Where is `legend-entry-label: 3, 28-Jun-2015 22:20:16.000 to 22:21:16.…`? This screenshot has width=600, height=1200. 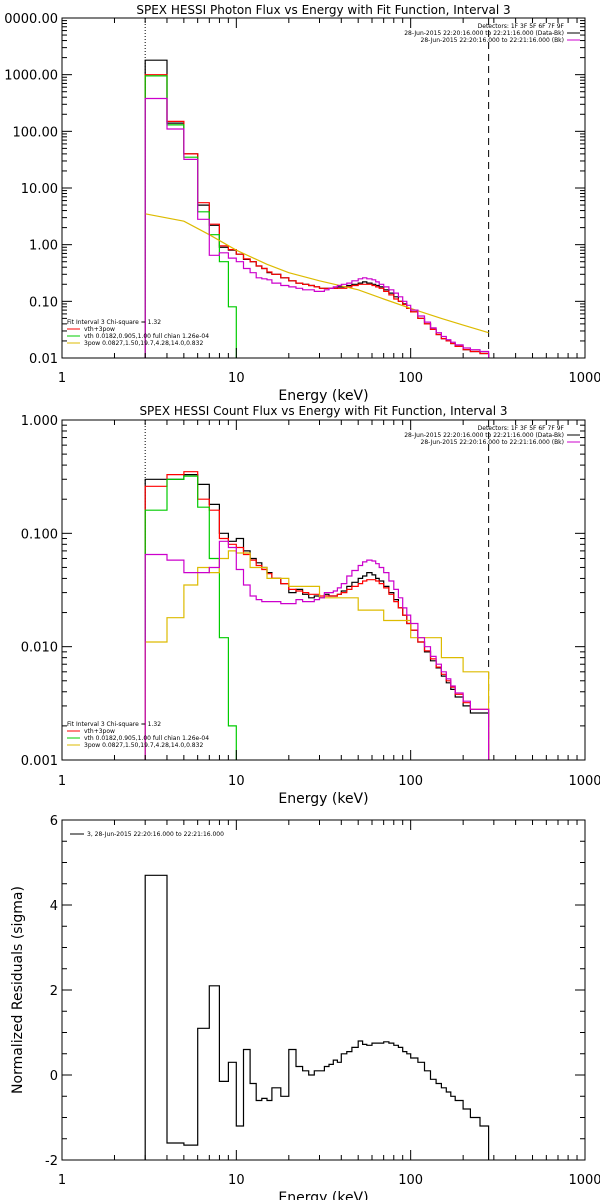 legend-entry-label: 3, 28-Jun-2015 22:20:16.000 to 22:21:16.… is located at coordinates (155, 834).